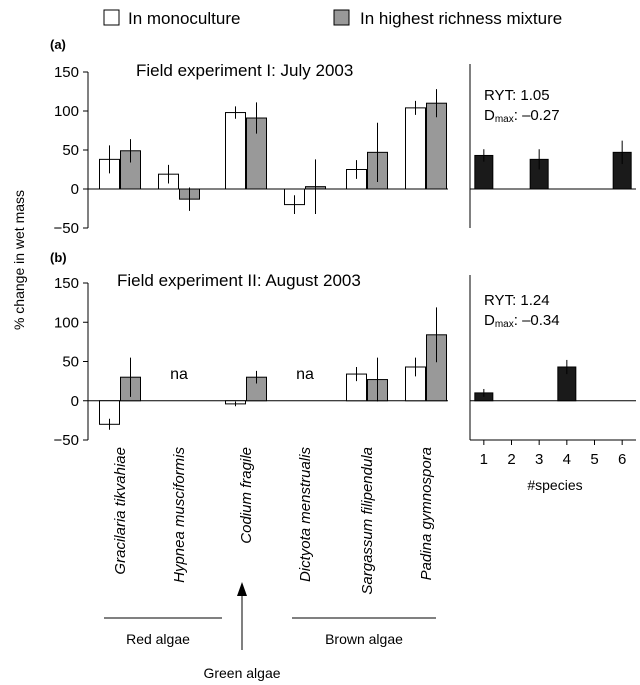 Image resolution: width=640 pixels, height=685 pixels. Describe the element at coordinates (594, 459) in the screenshot. I see `side-x-tick-label-b: 5` at that location.